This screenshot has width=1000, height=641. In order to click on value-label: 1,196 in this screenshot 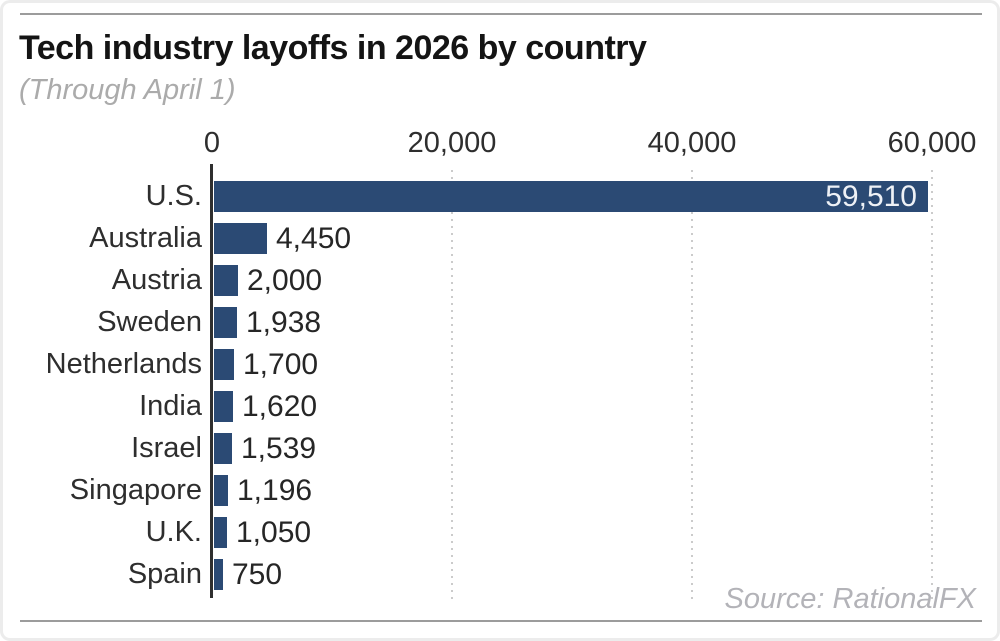, I will do `click(275, 490)`.